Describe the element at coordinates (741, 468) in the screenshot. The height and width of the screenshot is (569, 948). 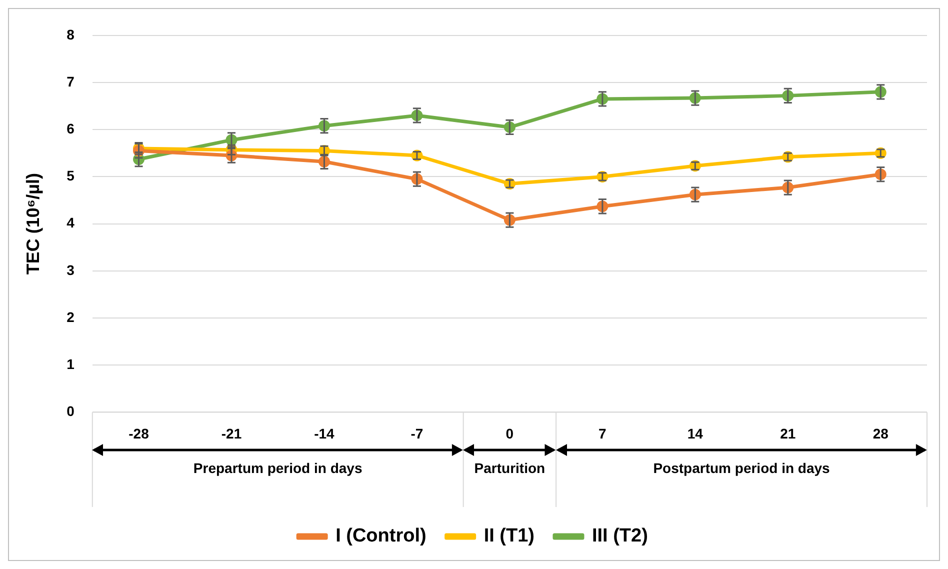
I see `text: Postpartum period in days` at that location.